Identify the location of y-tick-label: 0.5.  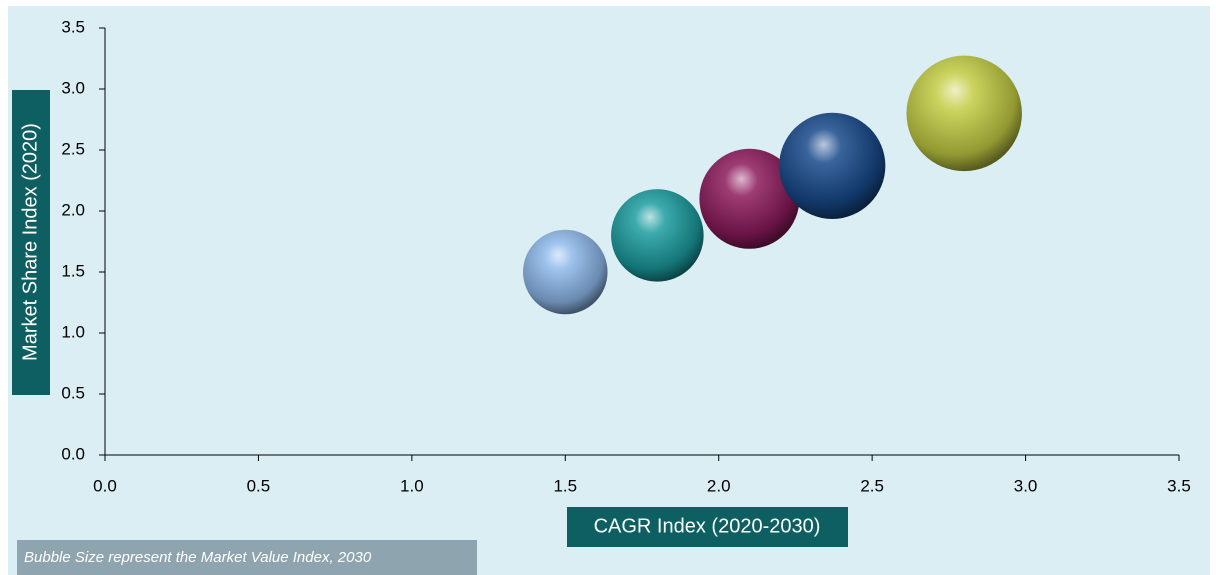
(73, 392).